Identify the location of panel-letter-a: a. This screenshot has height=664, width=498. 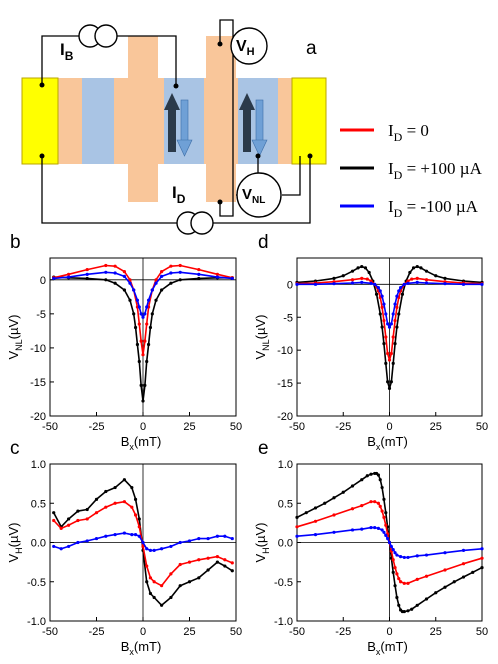
(311, 48).